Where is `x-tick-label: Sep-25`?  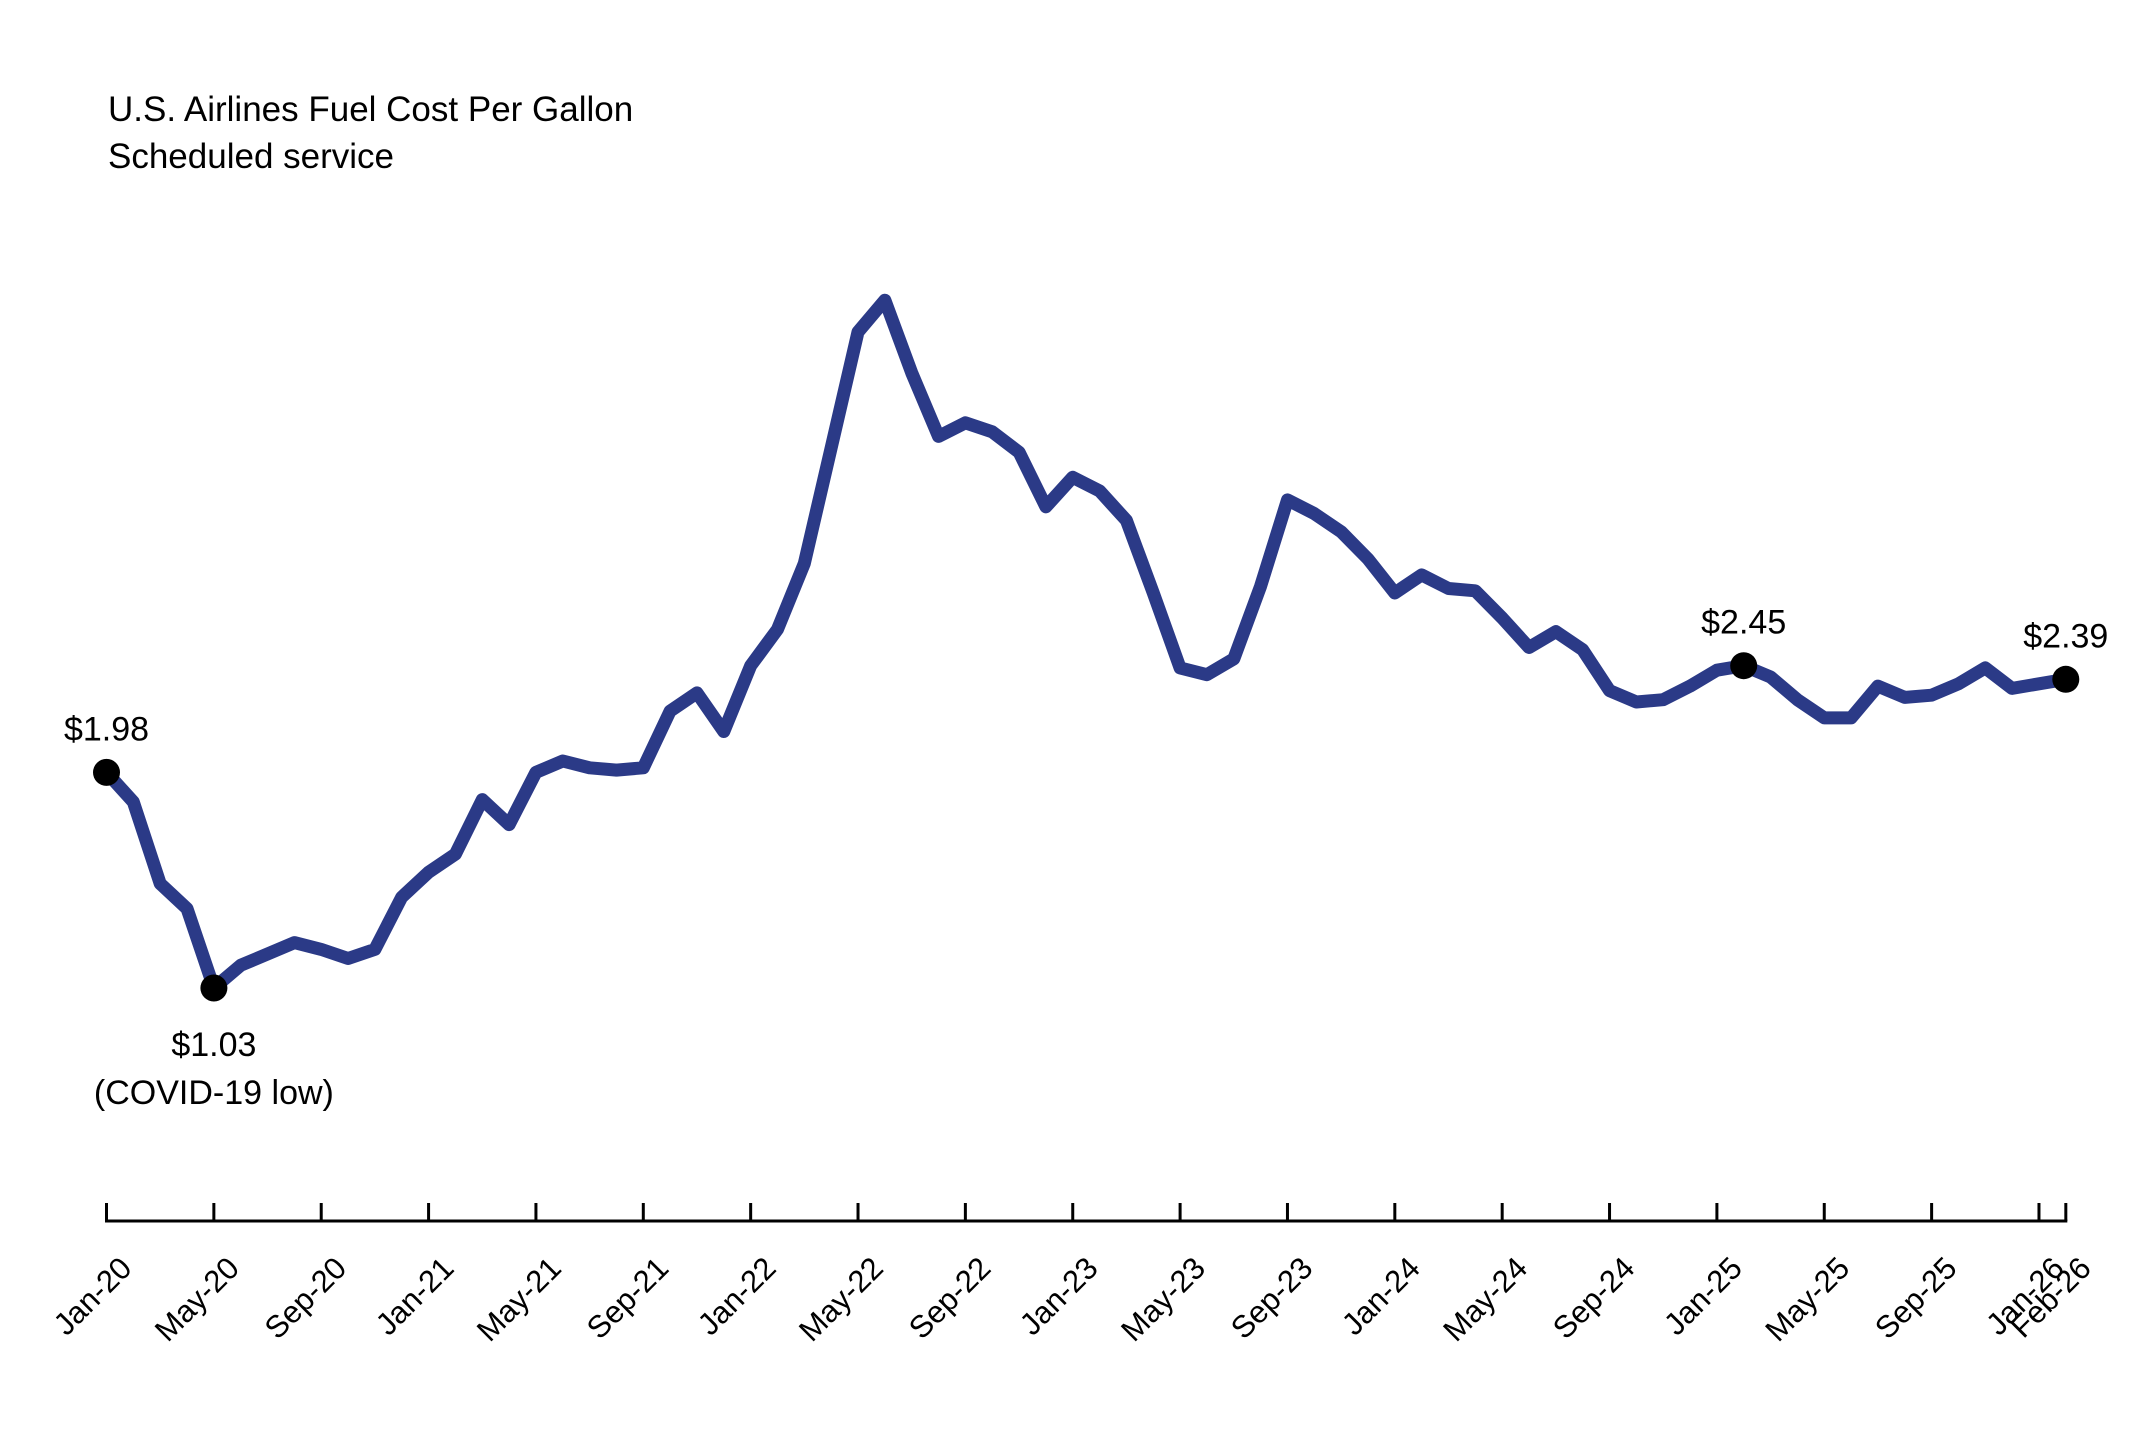 x-tick-label: Sep-25 is located at coordinates (1915, 1297).